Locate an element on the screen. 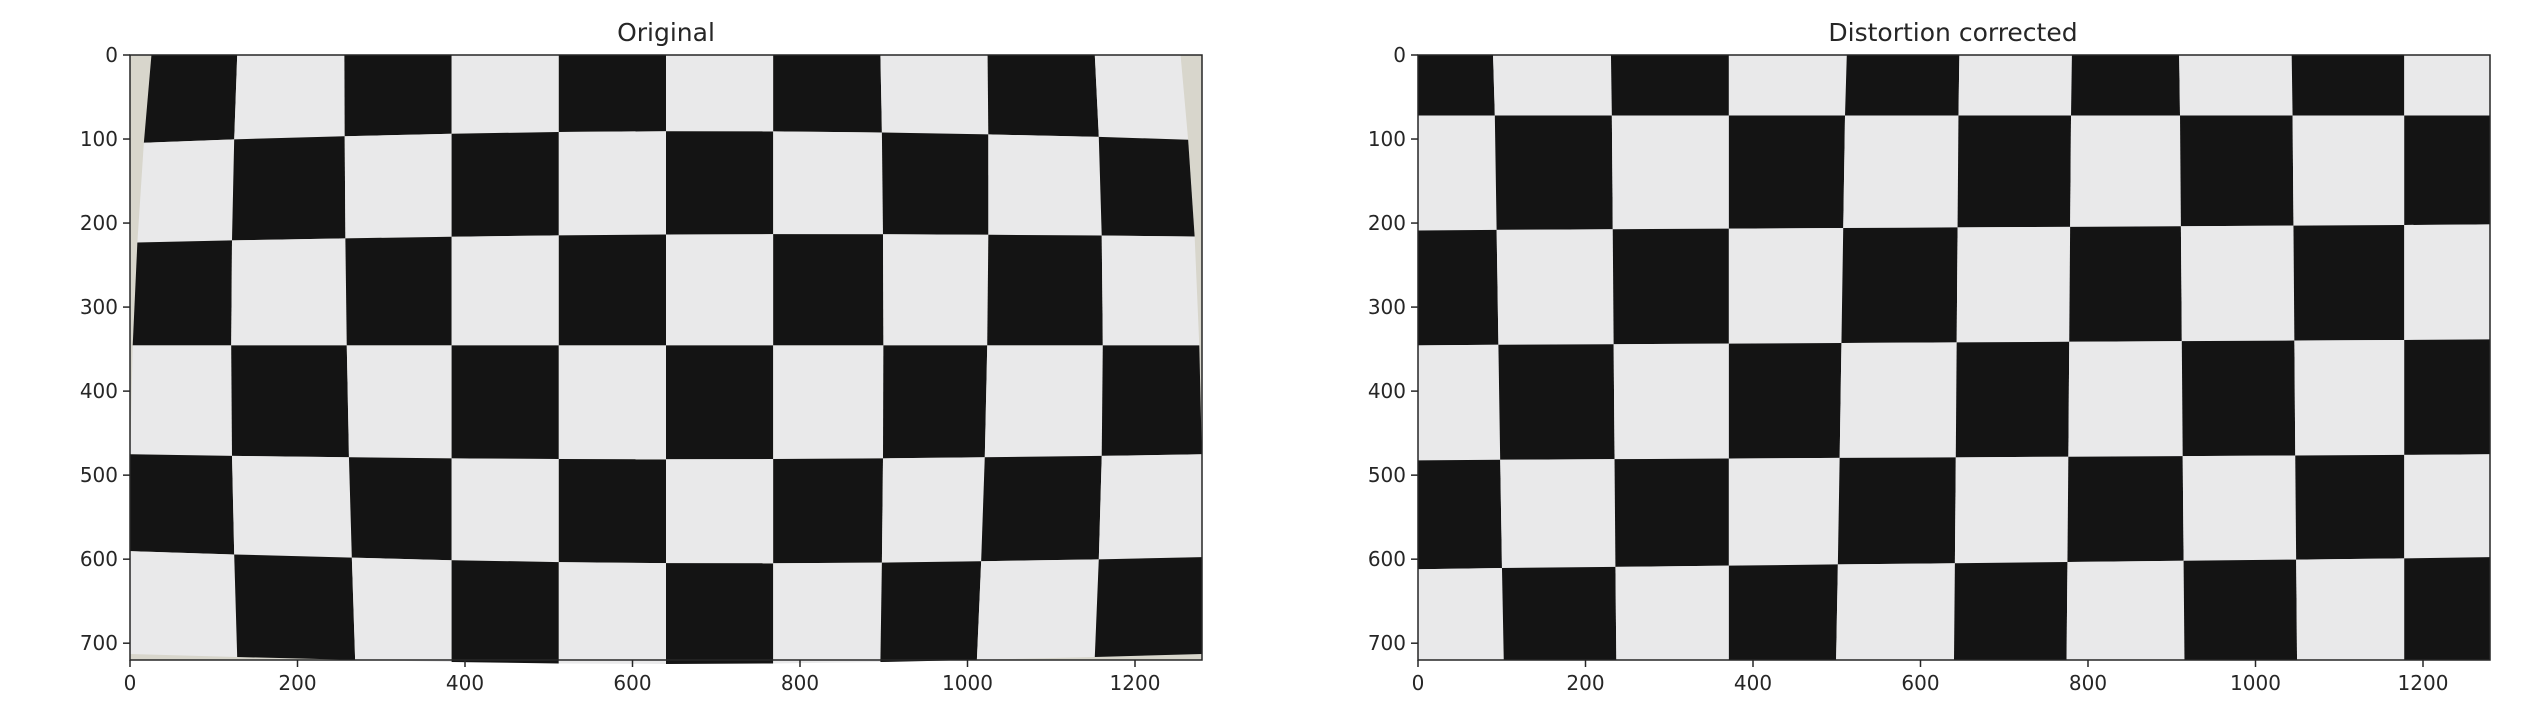 The image size is (2530, 726). y-tick-label: 0 is located at coordinates (1399, 55).